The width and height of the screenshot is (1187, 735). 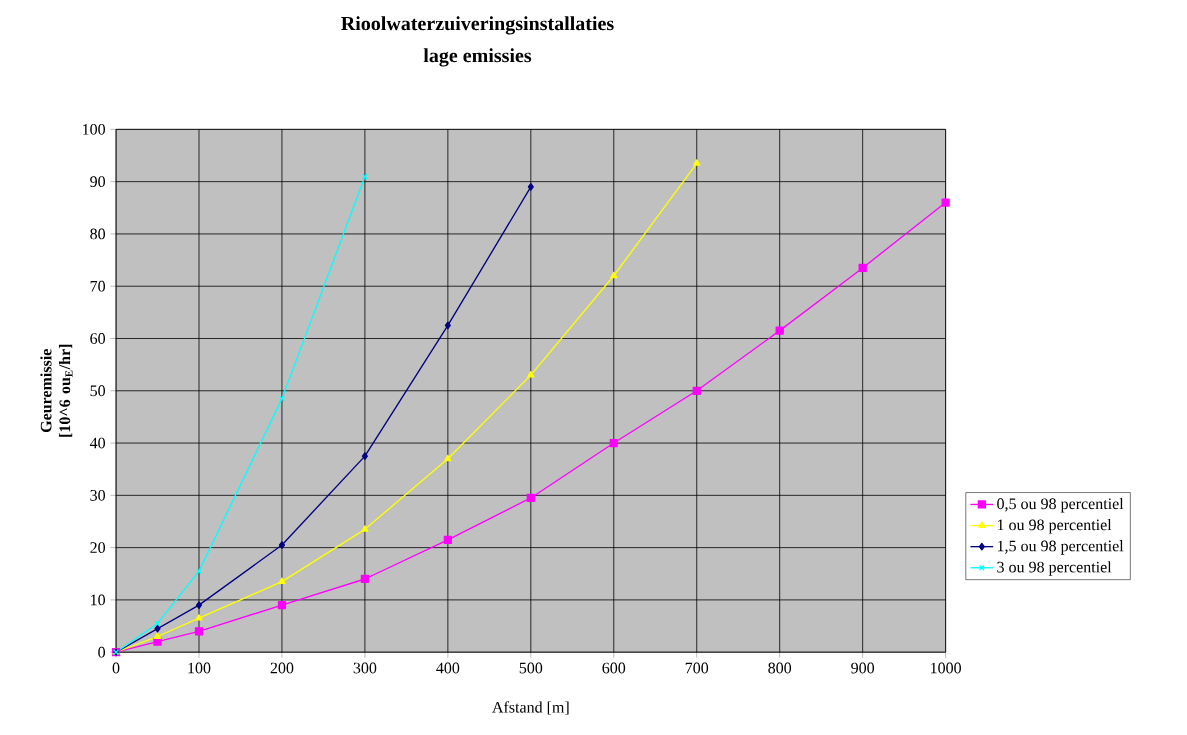 I want to click on x-tick-label: 800, so click(x=780, y=668).